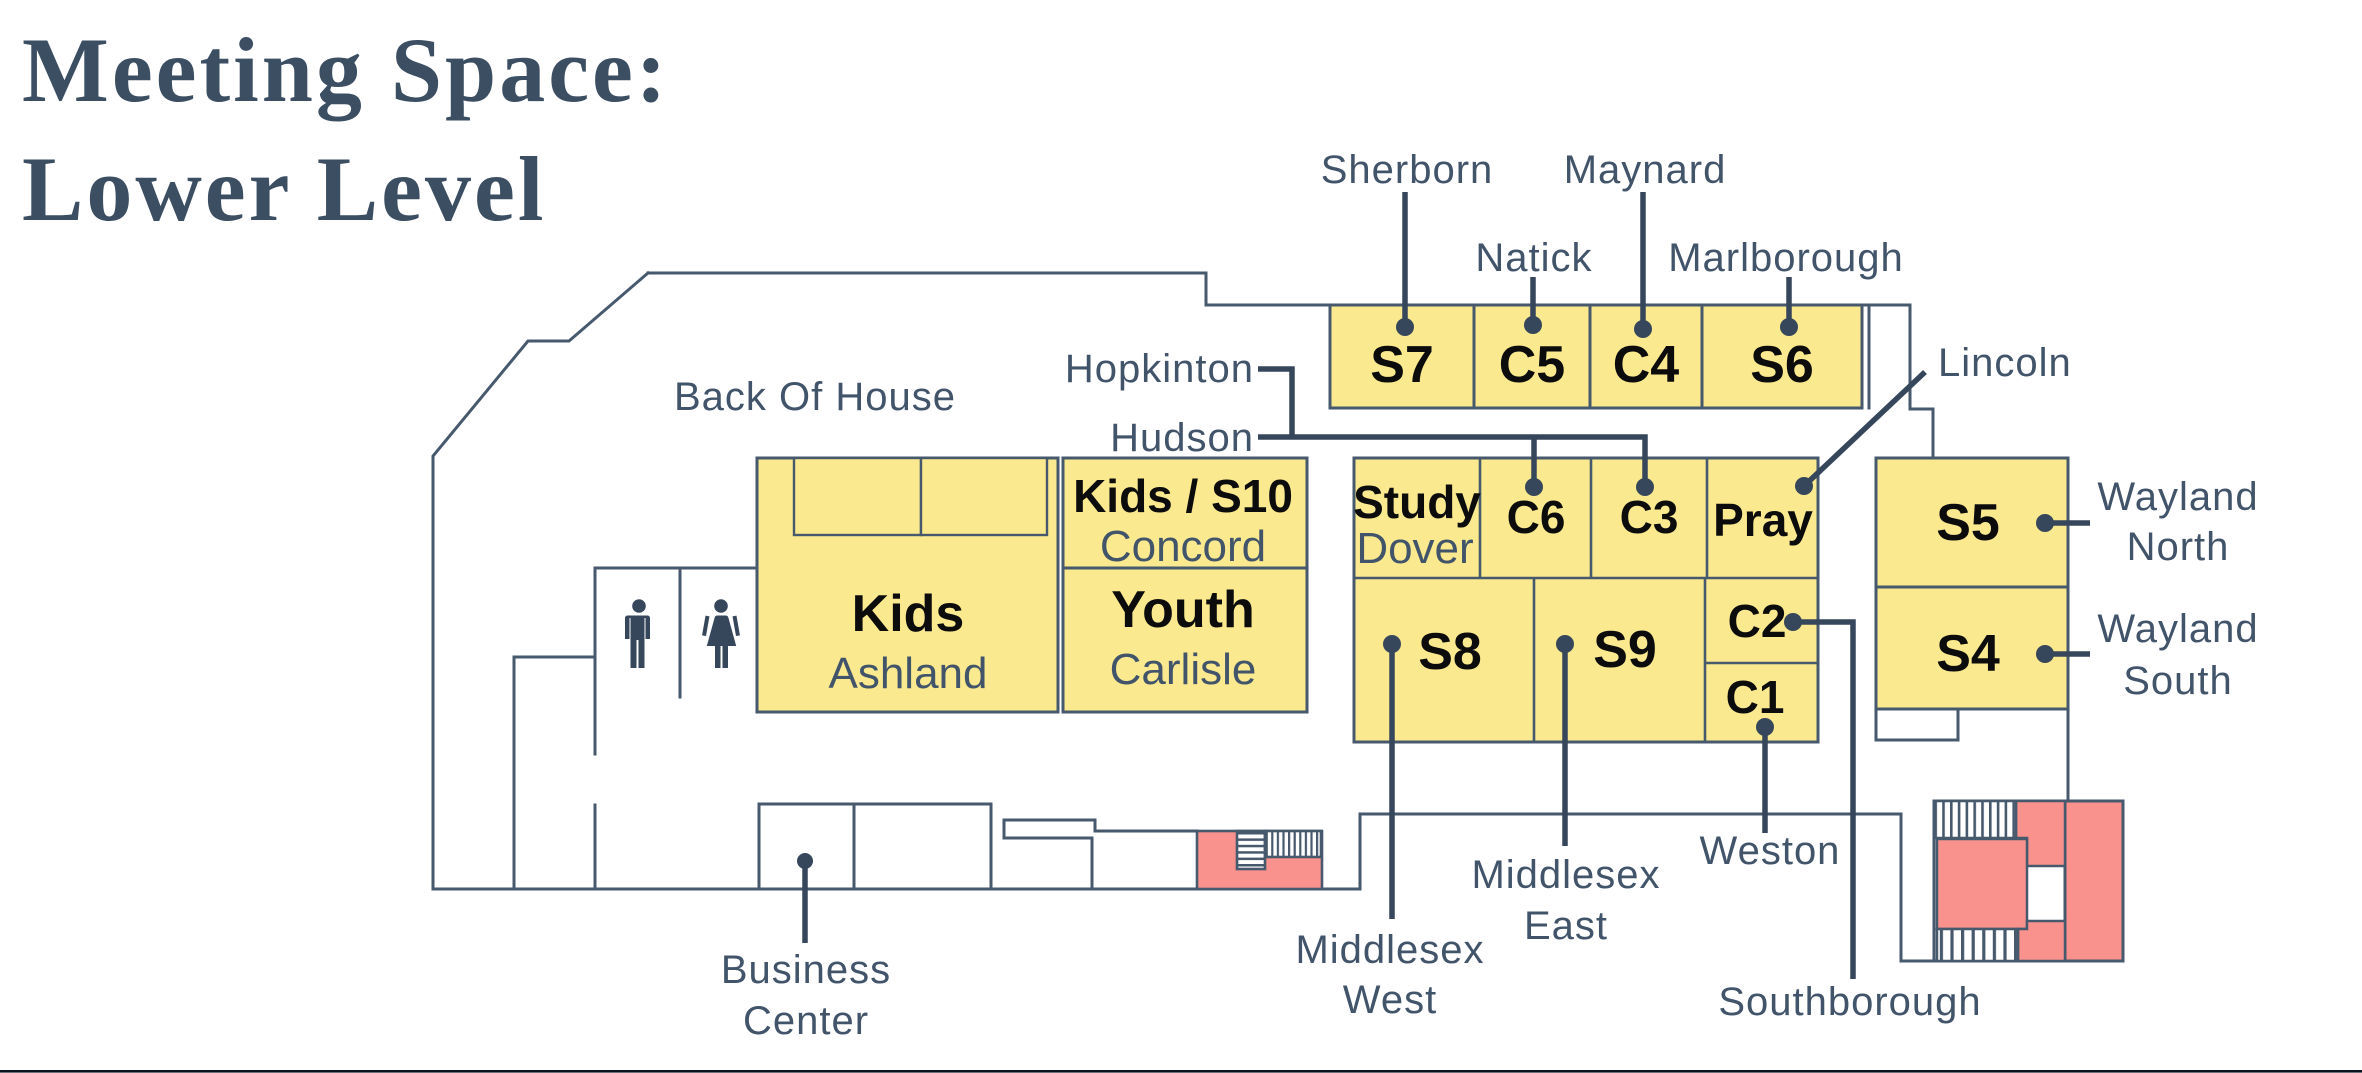 The image size is (2362, 1073). What do you see at coordinates (2178, 681) in the screenshot?
I see `svg-text: South` at bounding box center [2178, 681].